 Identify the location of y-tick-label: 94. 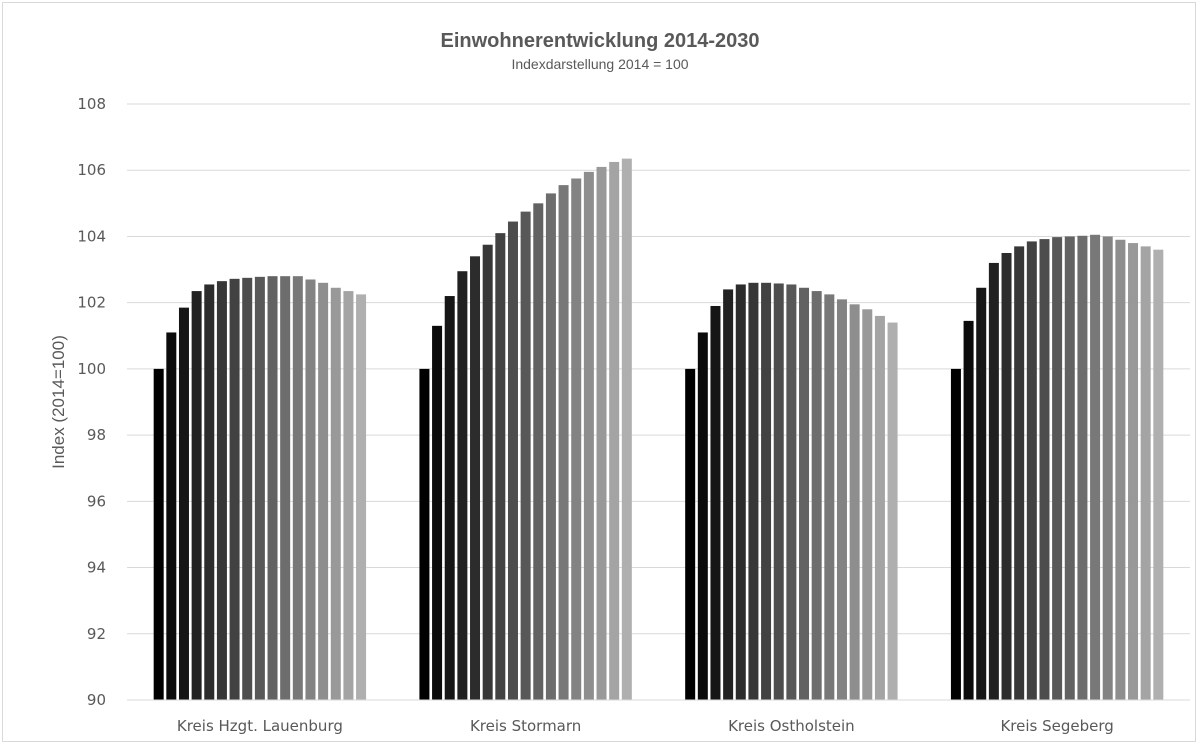
(96, 568).